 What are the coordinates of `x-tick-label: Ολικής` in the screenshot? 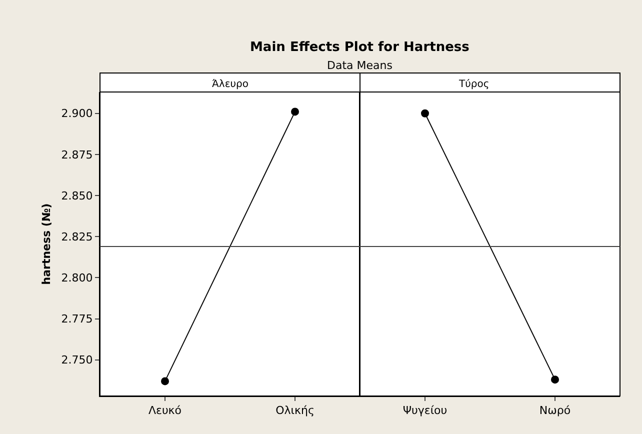 It's located at (295, 411).